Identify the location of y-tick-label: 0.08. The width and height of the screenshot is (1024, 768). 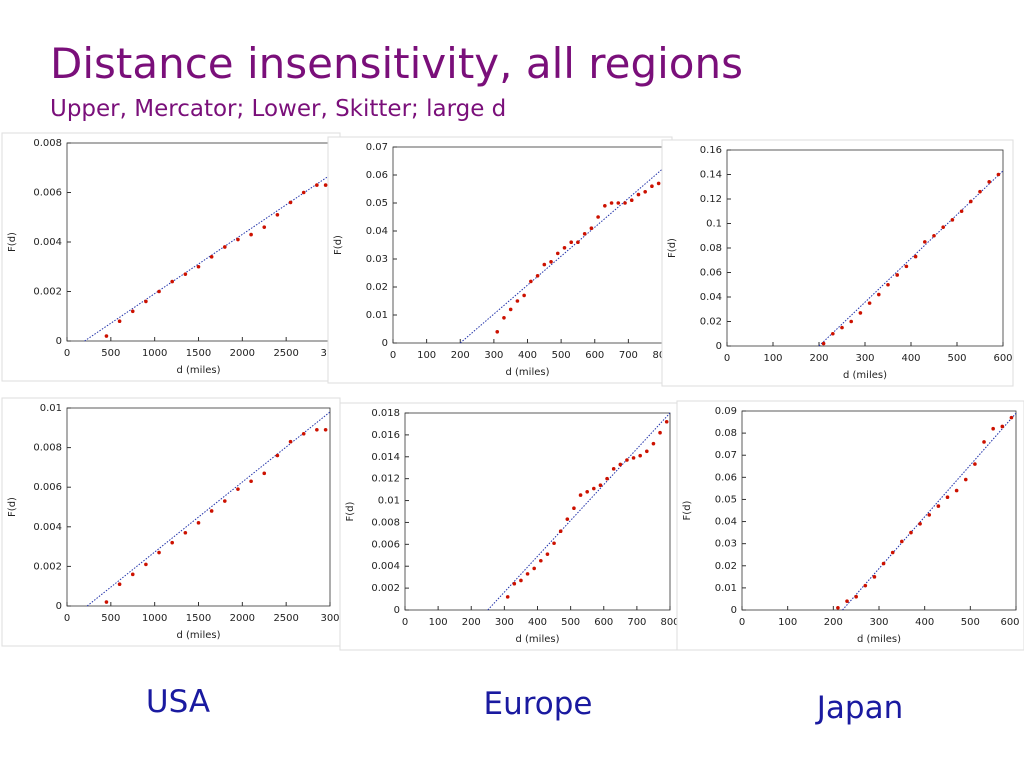
(726, 433).